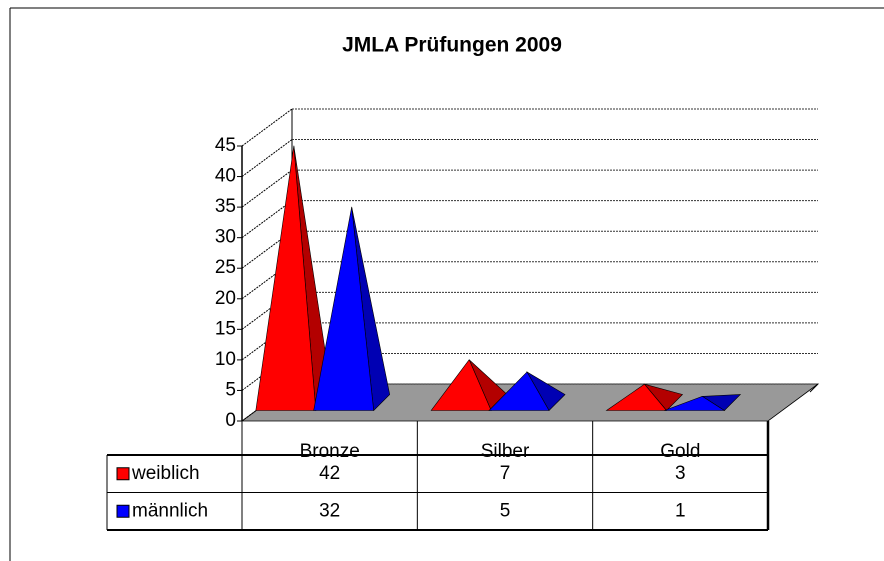 The width and height of the screenshot is (884, 561). I want to click on y-tick-label: 20, so click(225, 298).